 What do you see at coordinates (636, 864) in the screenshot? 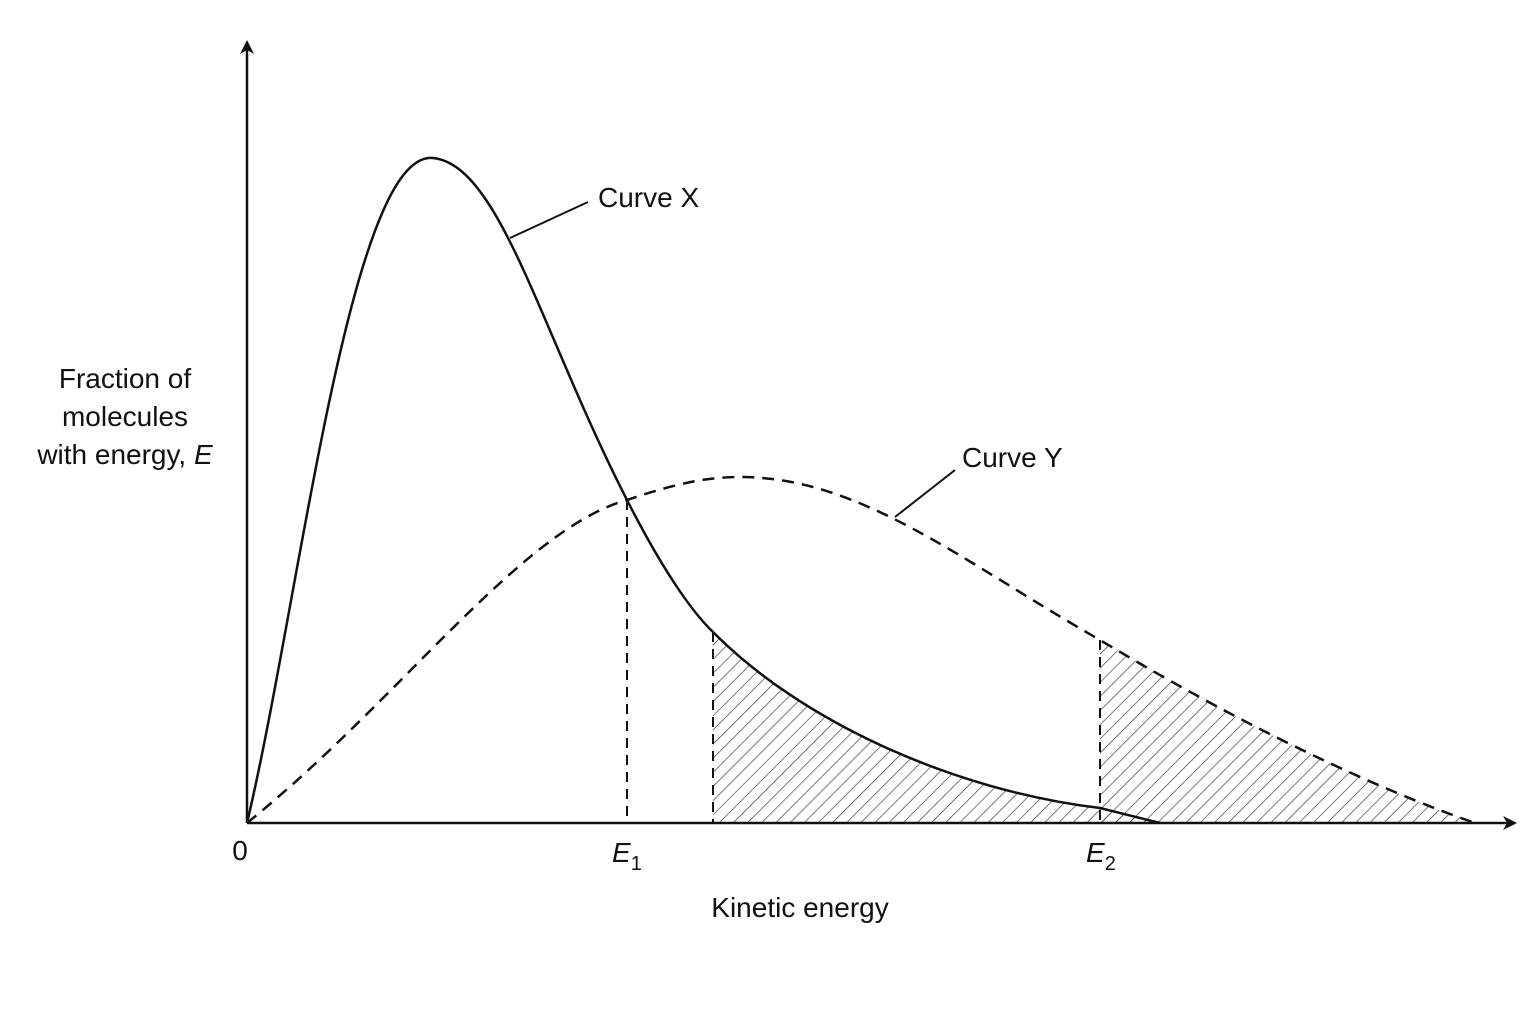
I see `marker-subscript: 1` at bounding box center [636, 864].